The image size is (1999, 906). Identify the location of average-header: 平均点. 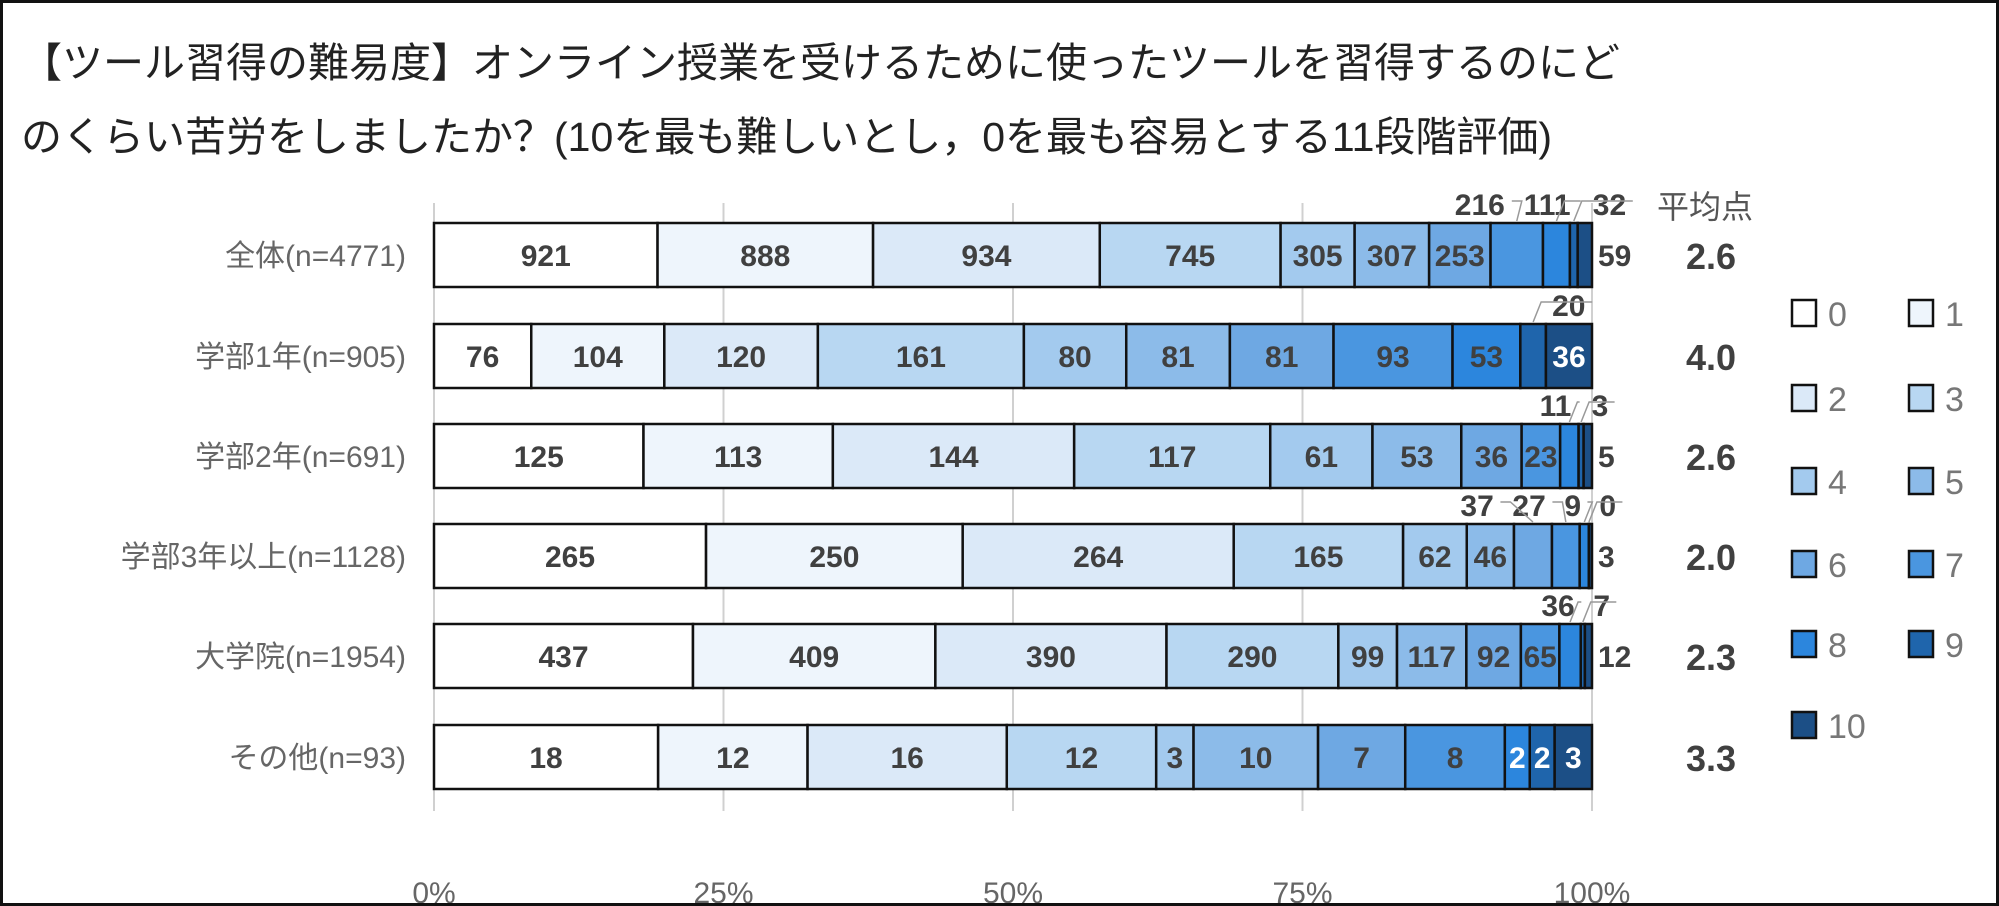
(1705, 207).